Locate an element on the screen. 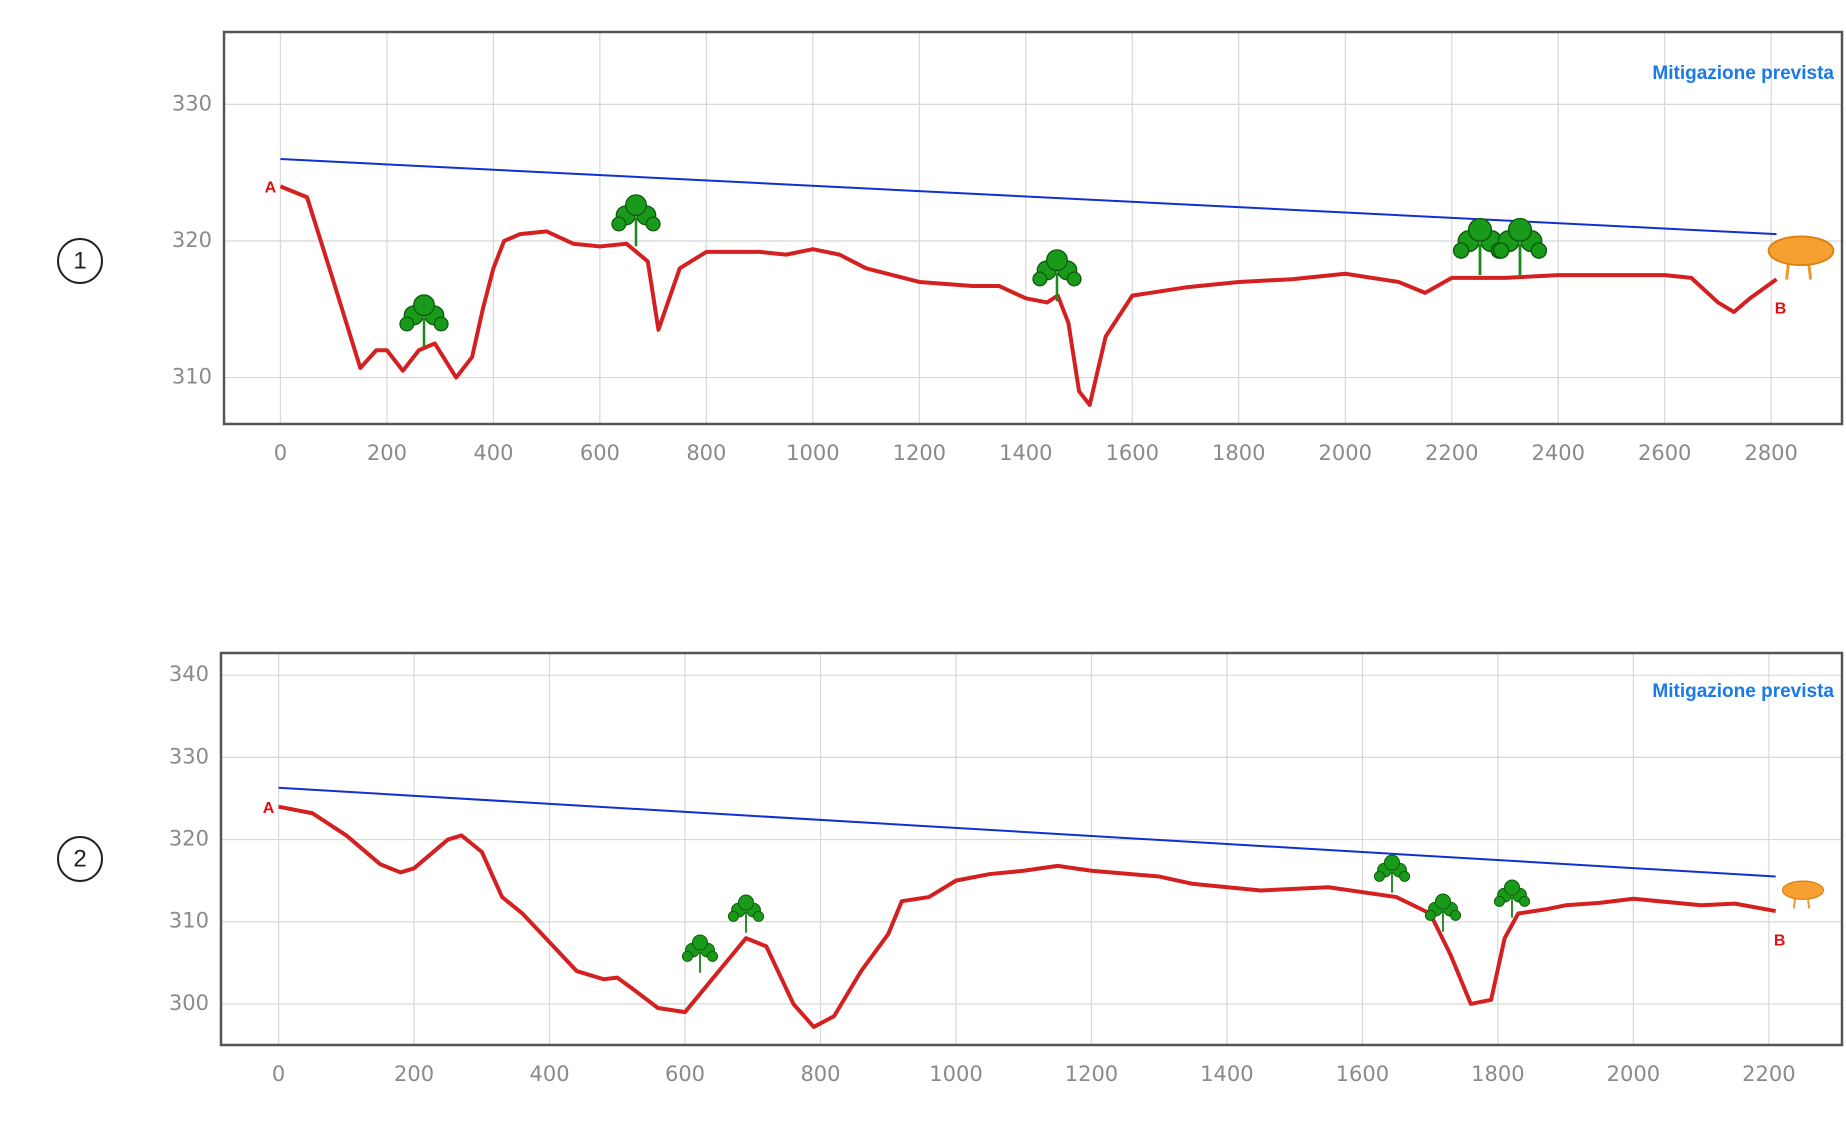 The width and height of the screenshot is (1846, 1145). y-tick-label: 340 is located at coordinates (189, 674).